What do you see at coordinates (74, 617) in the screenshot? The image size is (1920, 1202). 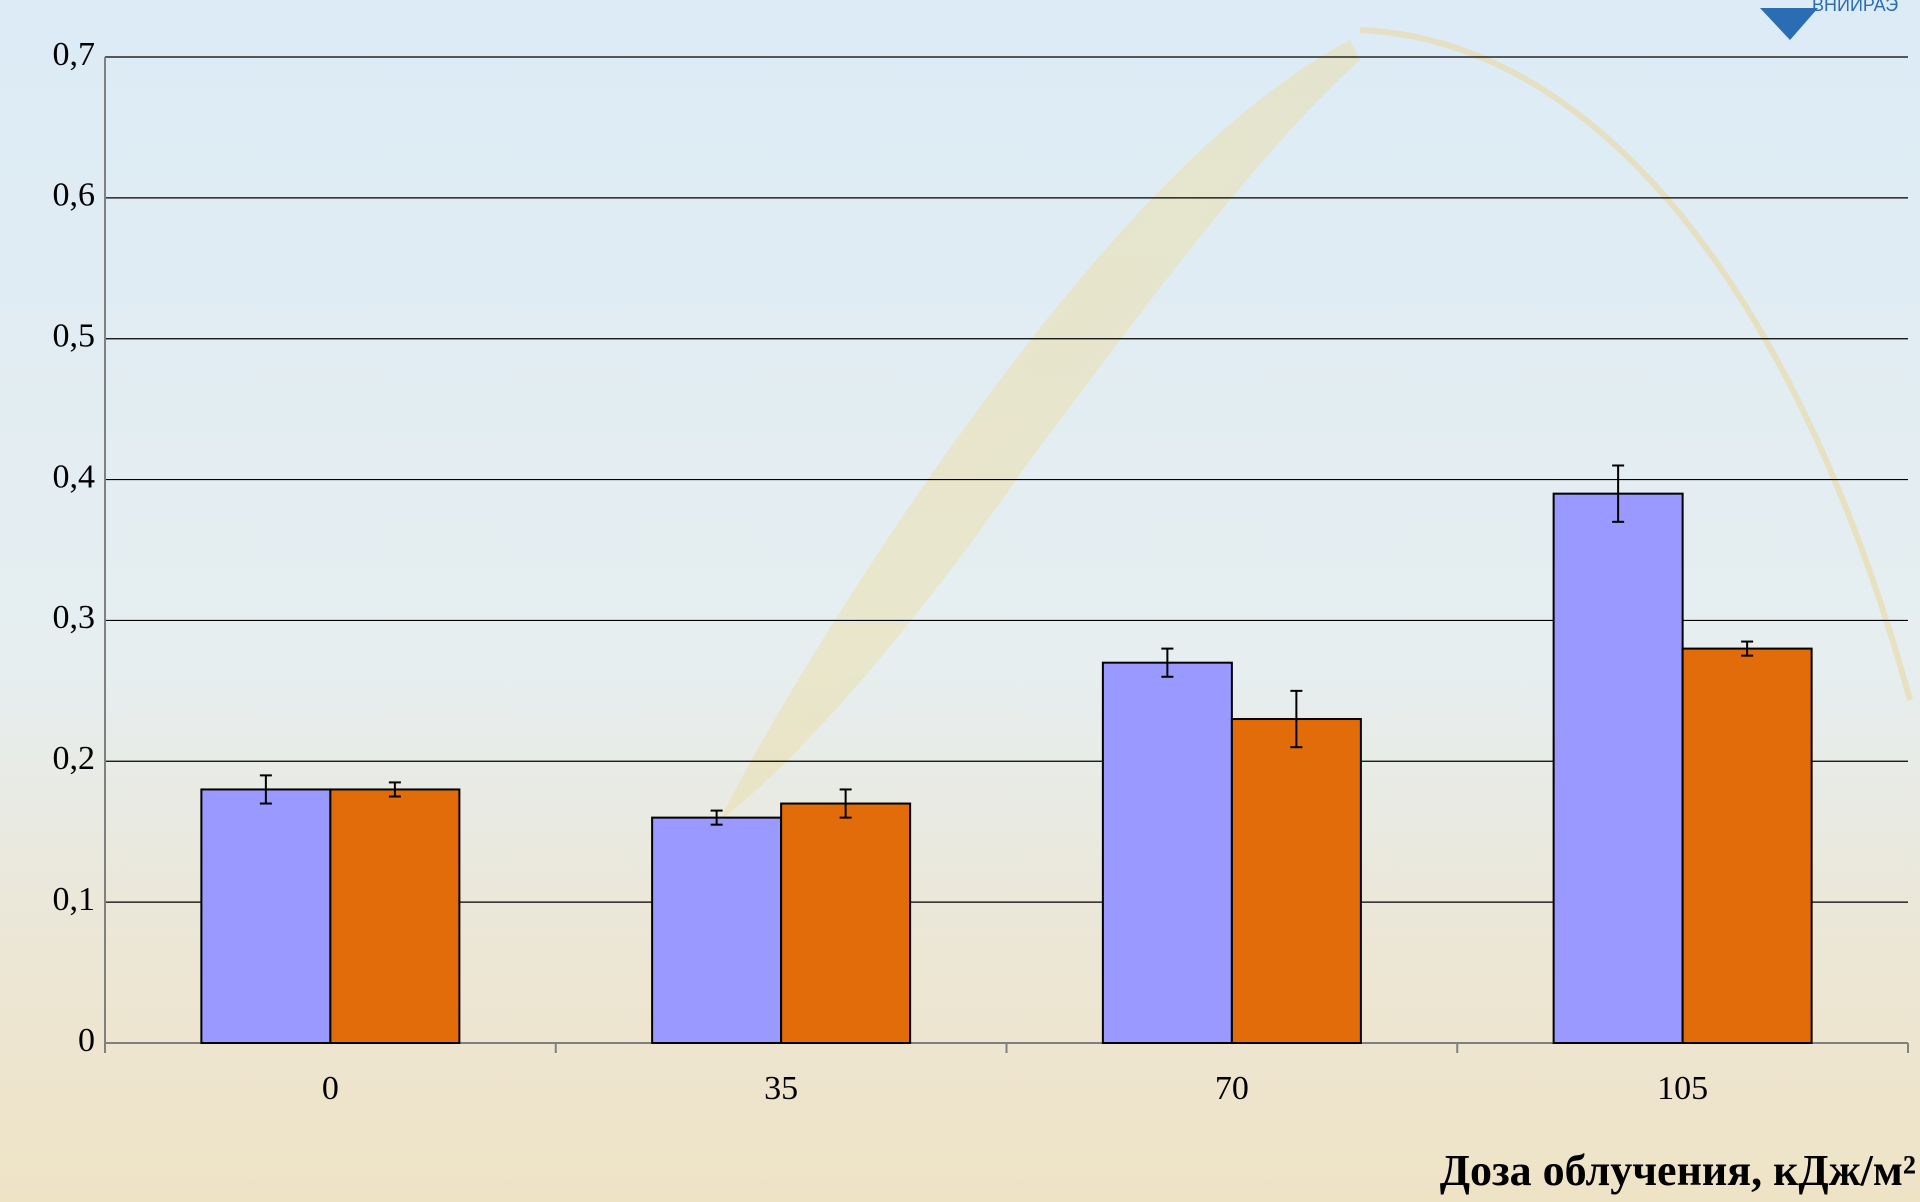 I see `y-tick-label: 0,3` at bounding box center [74, 617].